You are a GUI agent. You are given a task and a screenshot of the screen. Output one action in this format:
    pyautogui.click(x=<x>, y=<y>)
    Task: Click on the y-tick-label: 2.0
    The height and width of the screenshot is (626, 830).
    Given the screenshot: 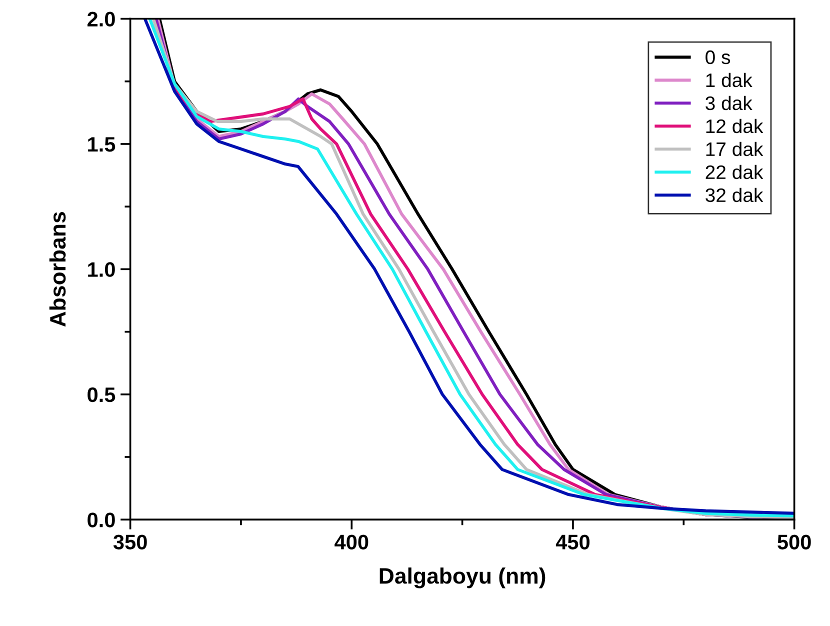 What is the action you would take?
    pyautogui.click(x=101, y=19)
    